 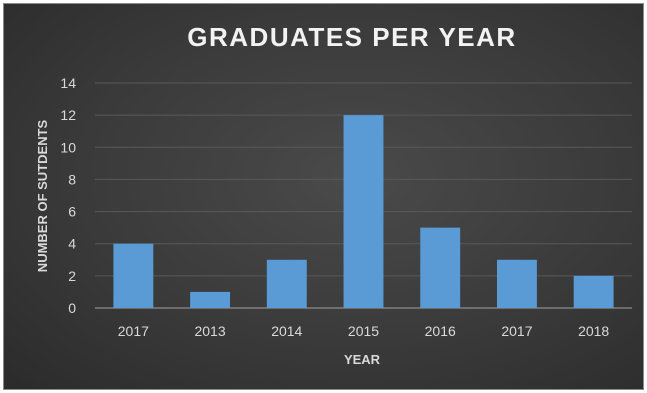 I want to click on y-tick-label: 2, so click(x=72, y=276).